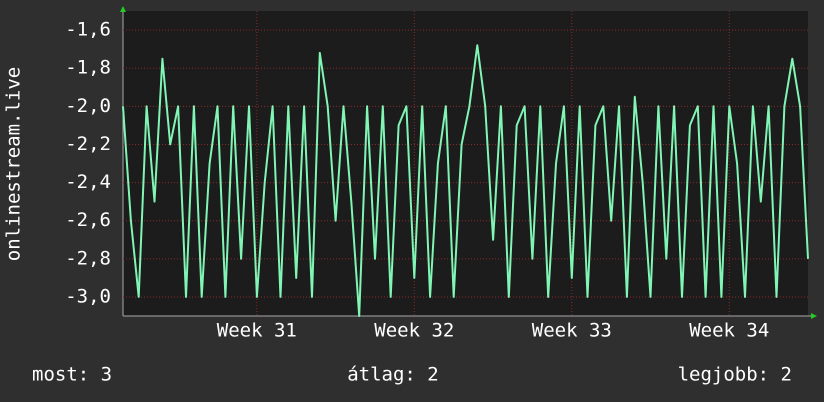 The width and height of the screenshot is (824, 402). What do you see at coordinates (257, 331) in the screenshot?
I see `x-tick-label: Week 31` at bounding box center [257, 331].